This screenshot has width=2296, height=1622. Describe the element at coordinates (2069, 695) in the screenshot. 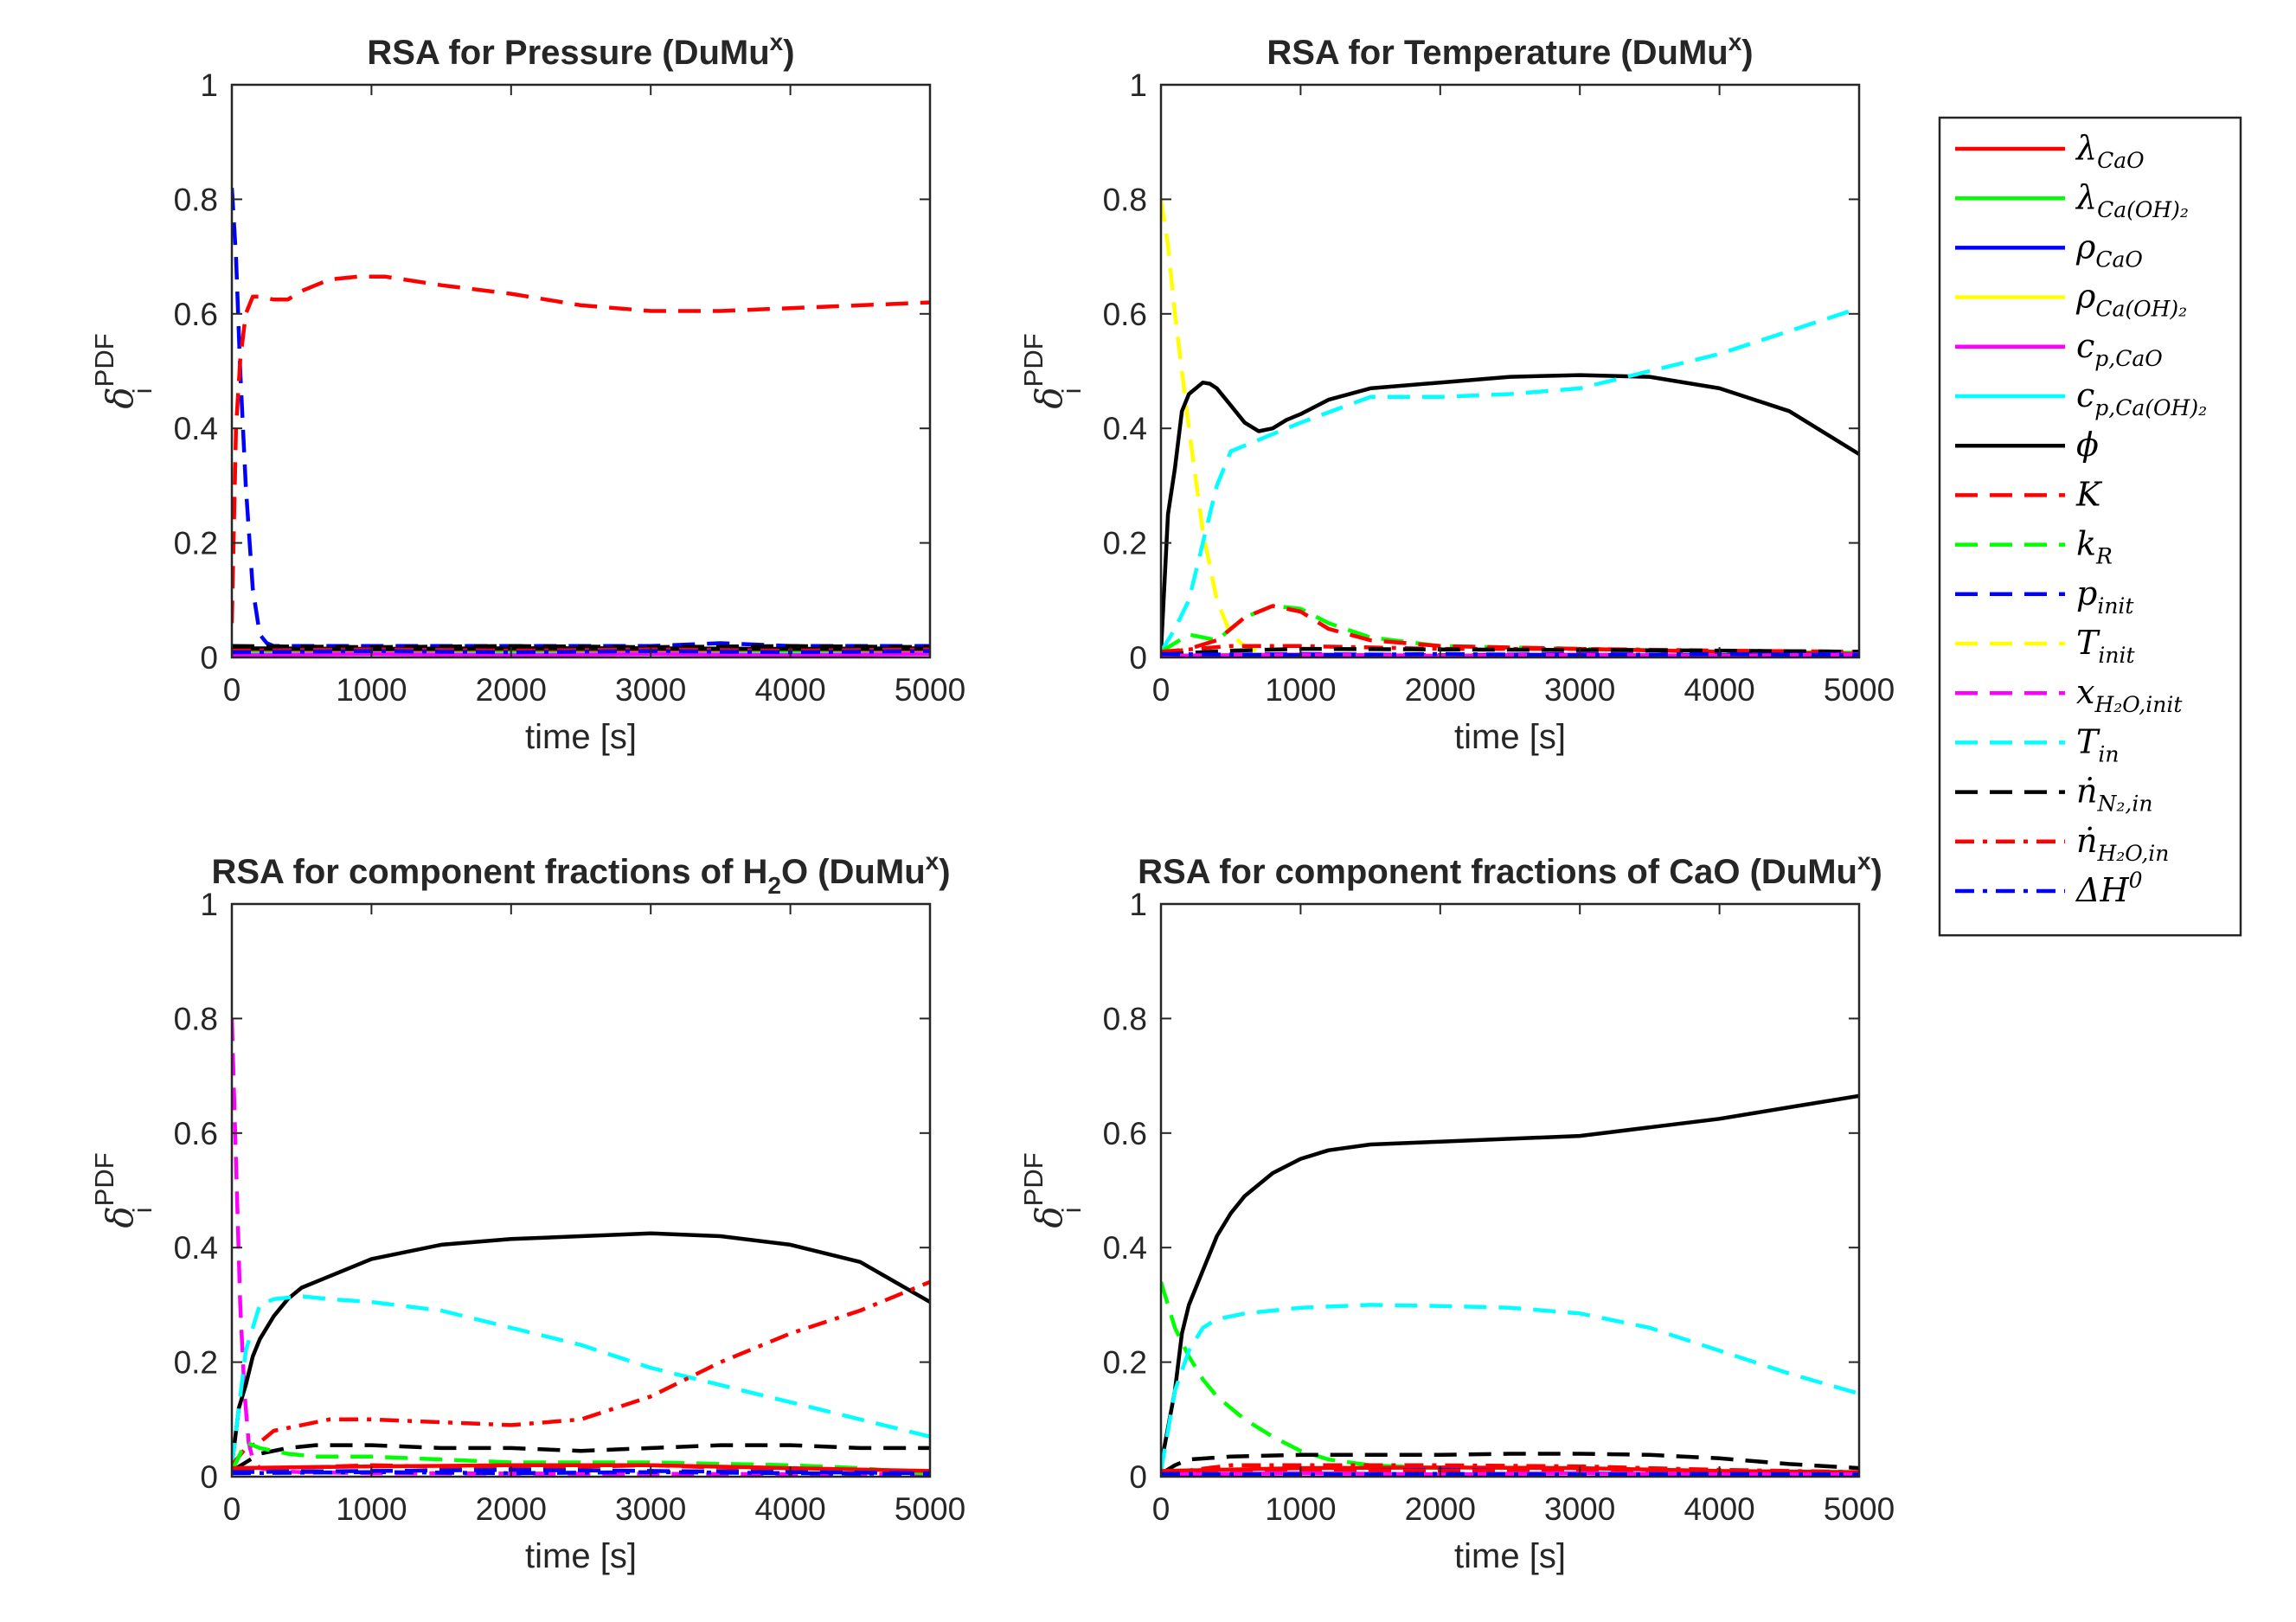

I see `legend-item: xH₂O,init` at that location.